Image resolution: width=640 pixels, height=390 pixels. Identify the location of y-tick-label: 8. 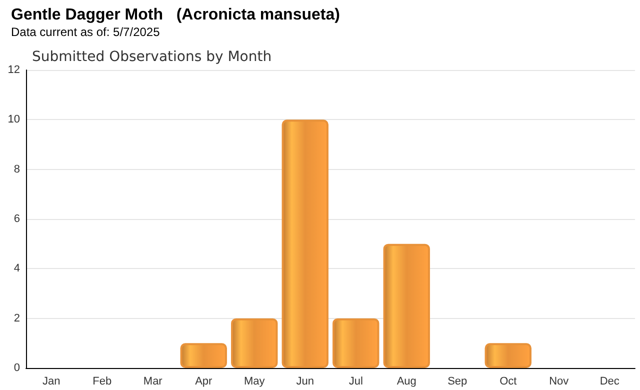
(17, 169).